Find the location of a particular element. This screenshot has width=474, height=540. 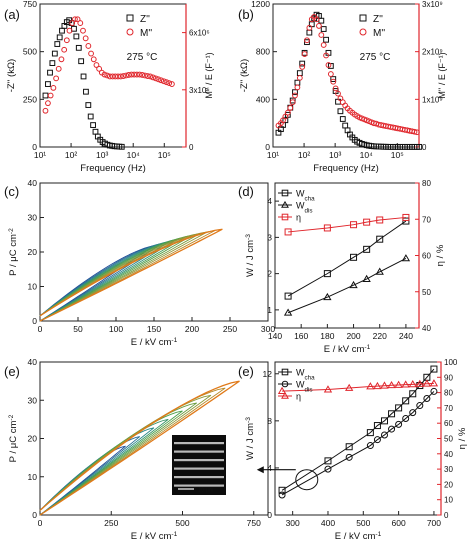

x-tick-label: 200 is located at coordinates (192, 329).